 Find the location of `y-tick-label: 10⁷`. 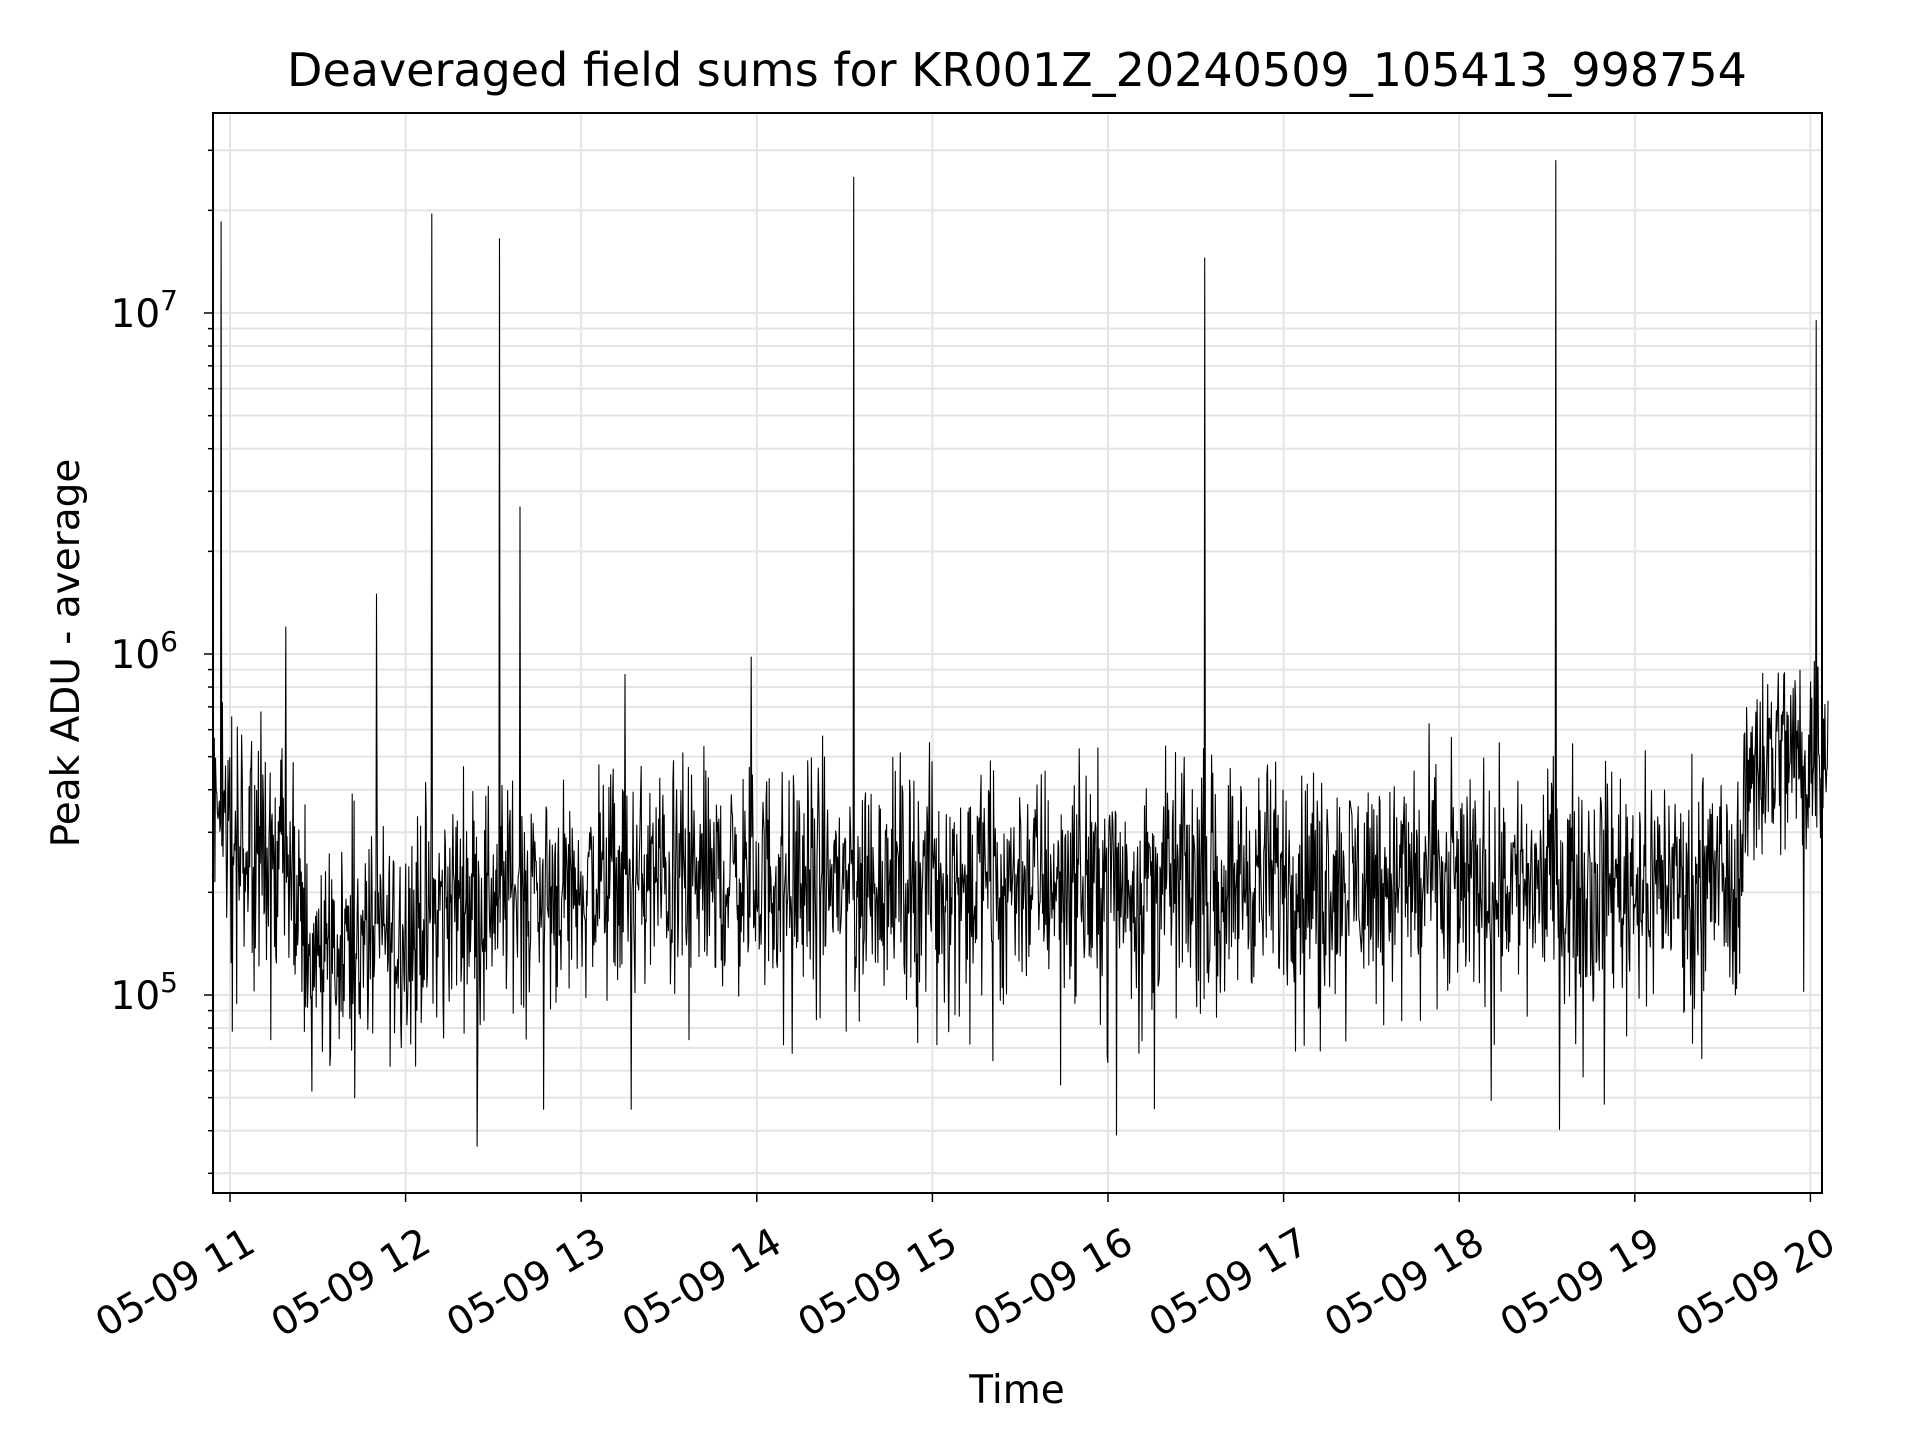

y-tick-label: 10⁷ is located at coordinates (144, 310).